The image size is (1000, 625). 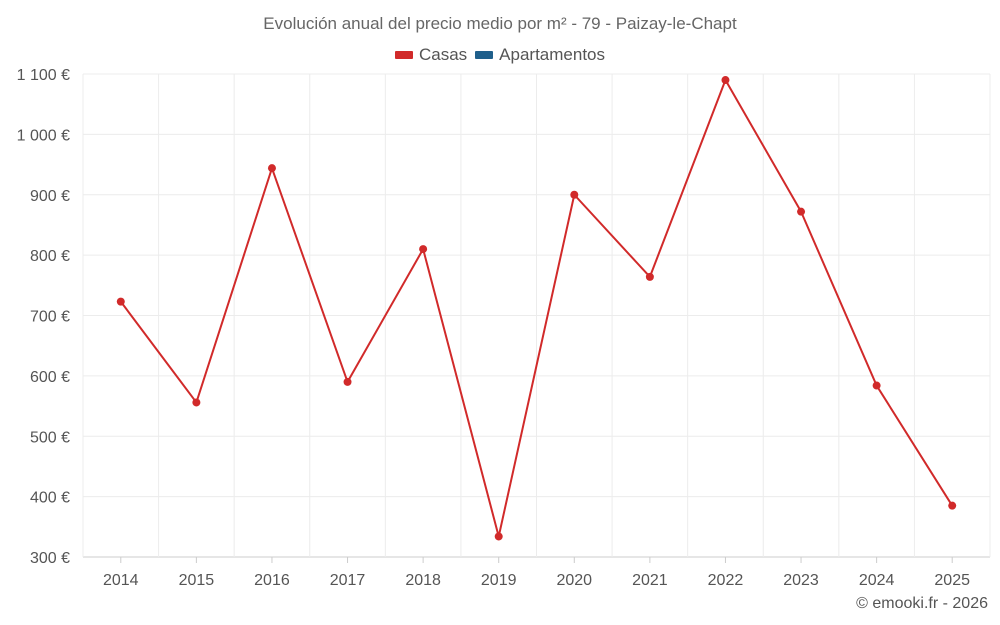 I want to click on copyright-footer: © emooki.fr - 2026, so click(x=922, y=603).